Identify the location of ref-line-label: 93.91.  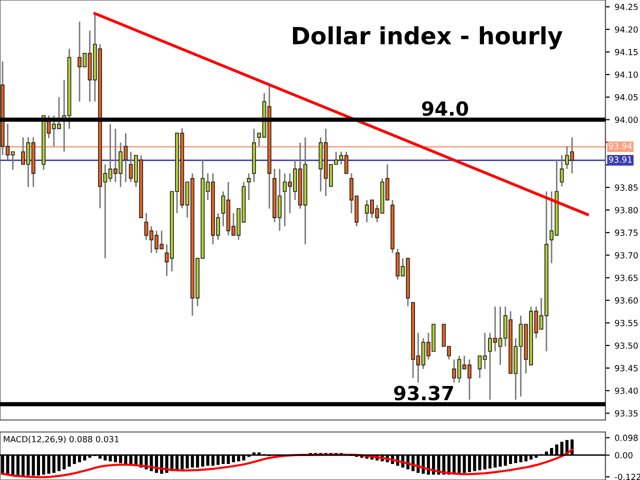
(620, 159).